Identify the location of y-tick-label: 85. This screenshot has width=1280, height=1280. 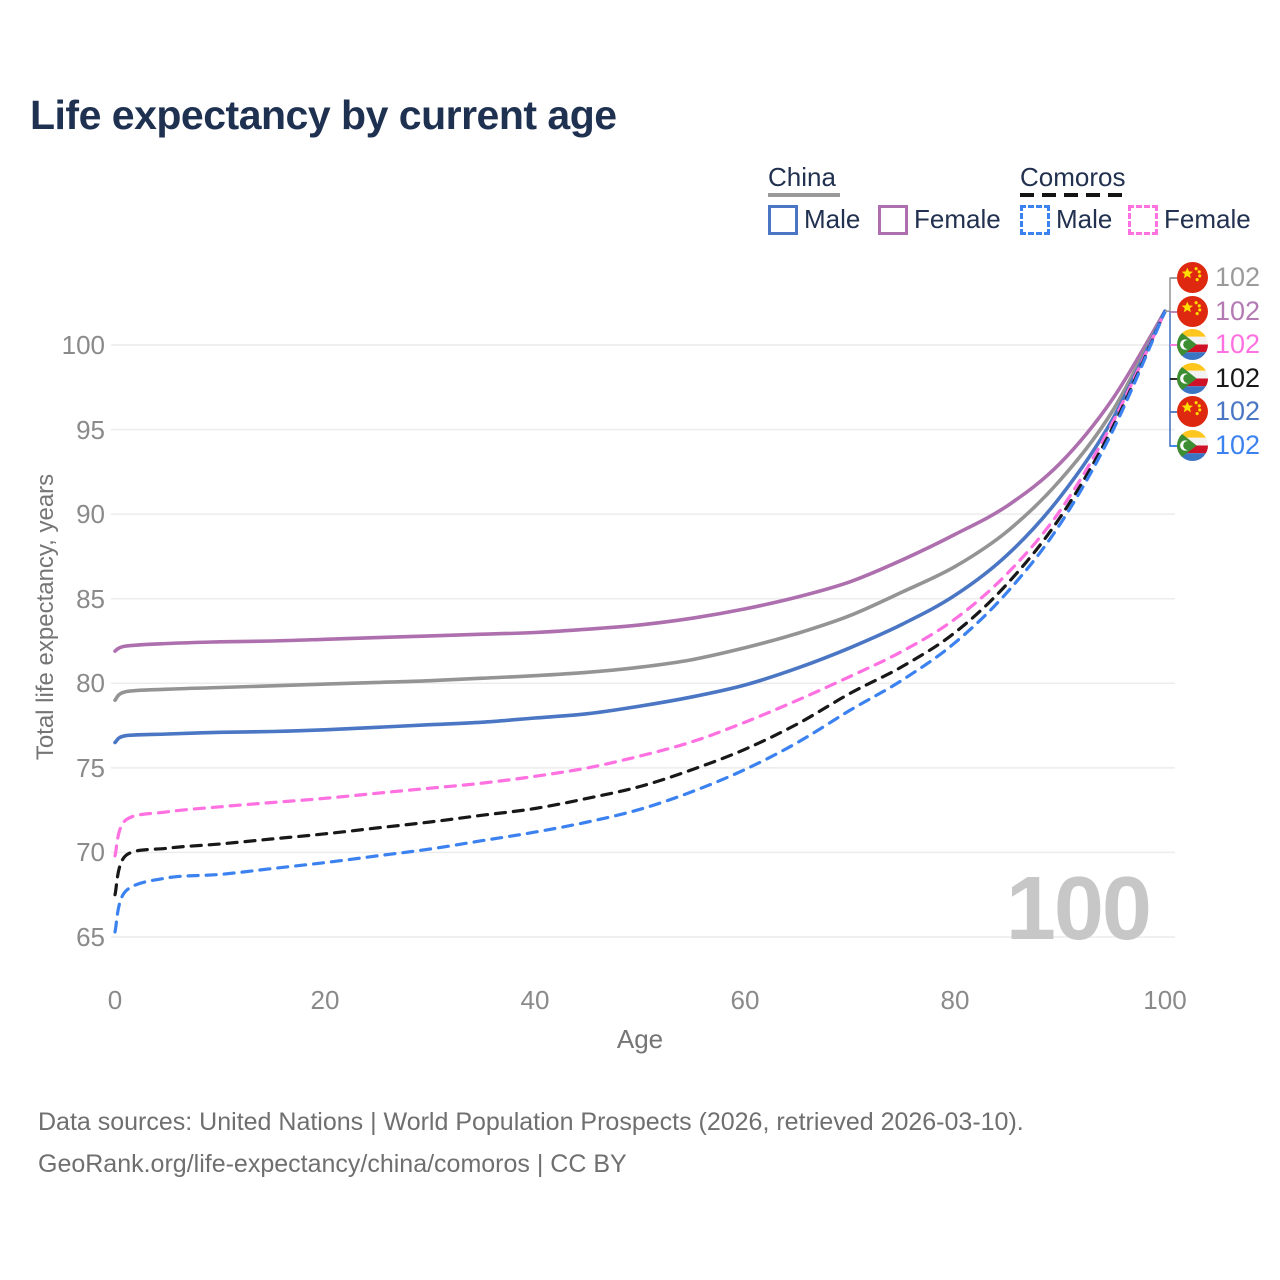
(90, 598).